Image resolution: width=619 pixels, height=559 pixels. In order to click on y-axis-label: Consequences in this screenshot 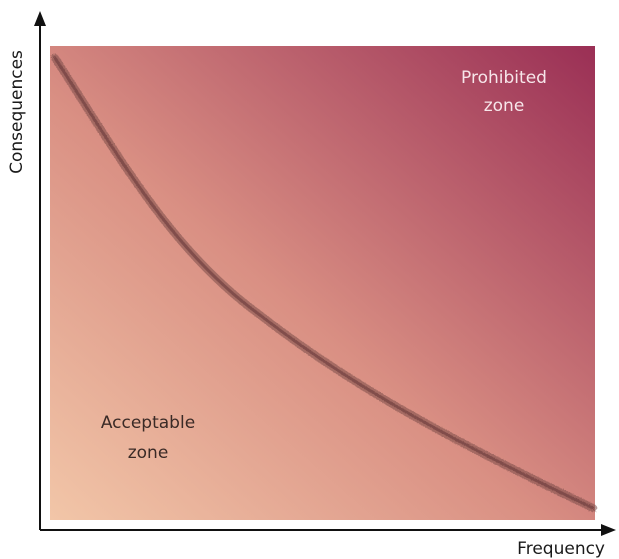, I will do `click(17, 112)`.